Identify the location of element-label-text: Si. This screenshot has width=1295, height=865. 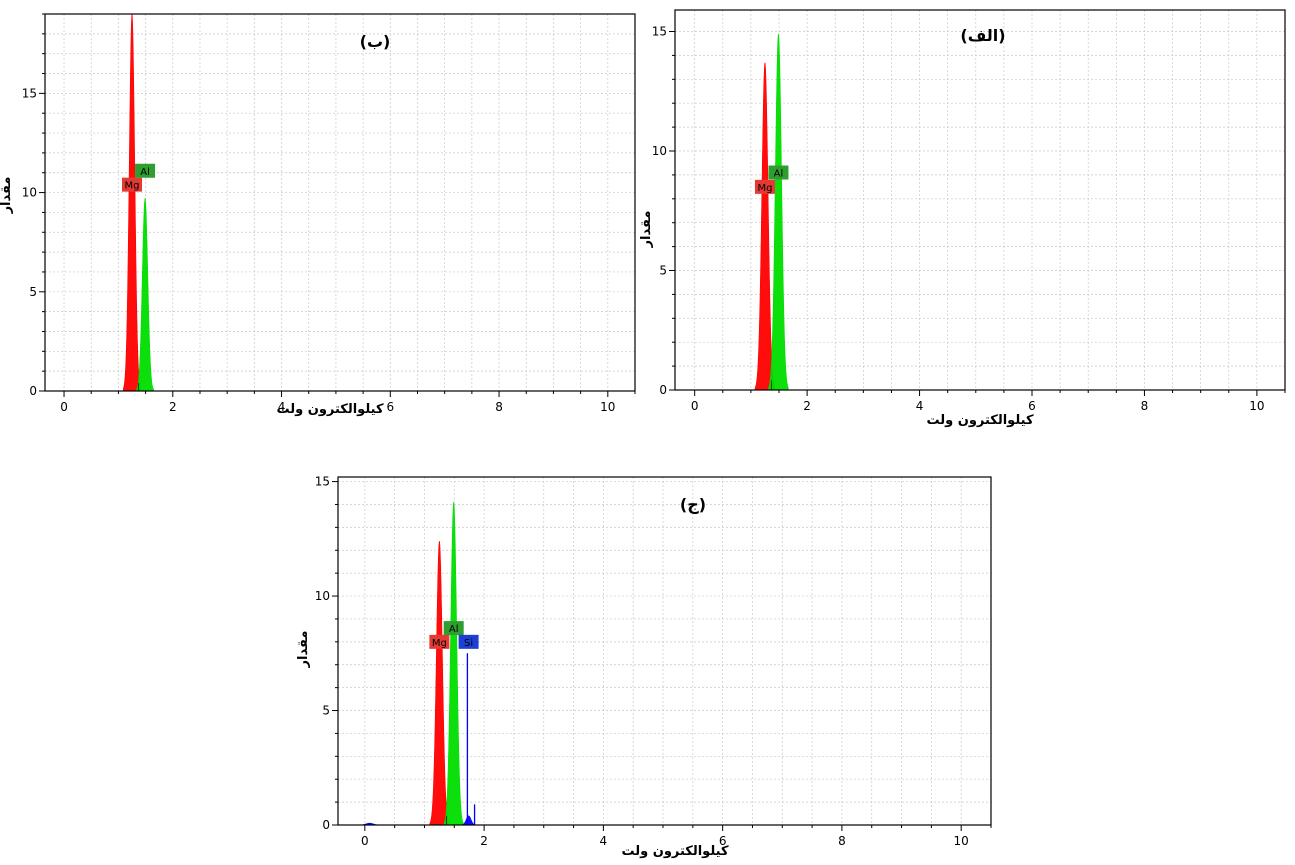
(468, 643).